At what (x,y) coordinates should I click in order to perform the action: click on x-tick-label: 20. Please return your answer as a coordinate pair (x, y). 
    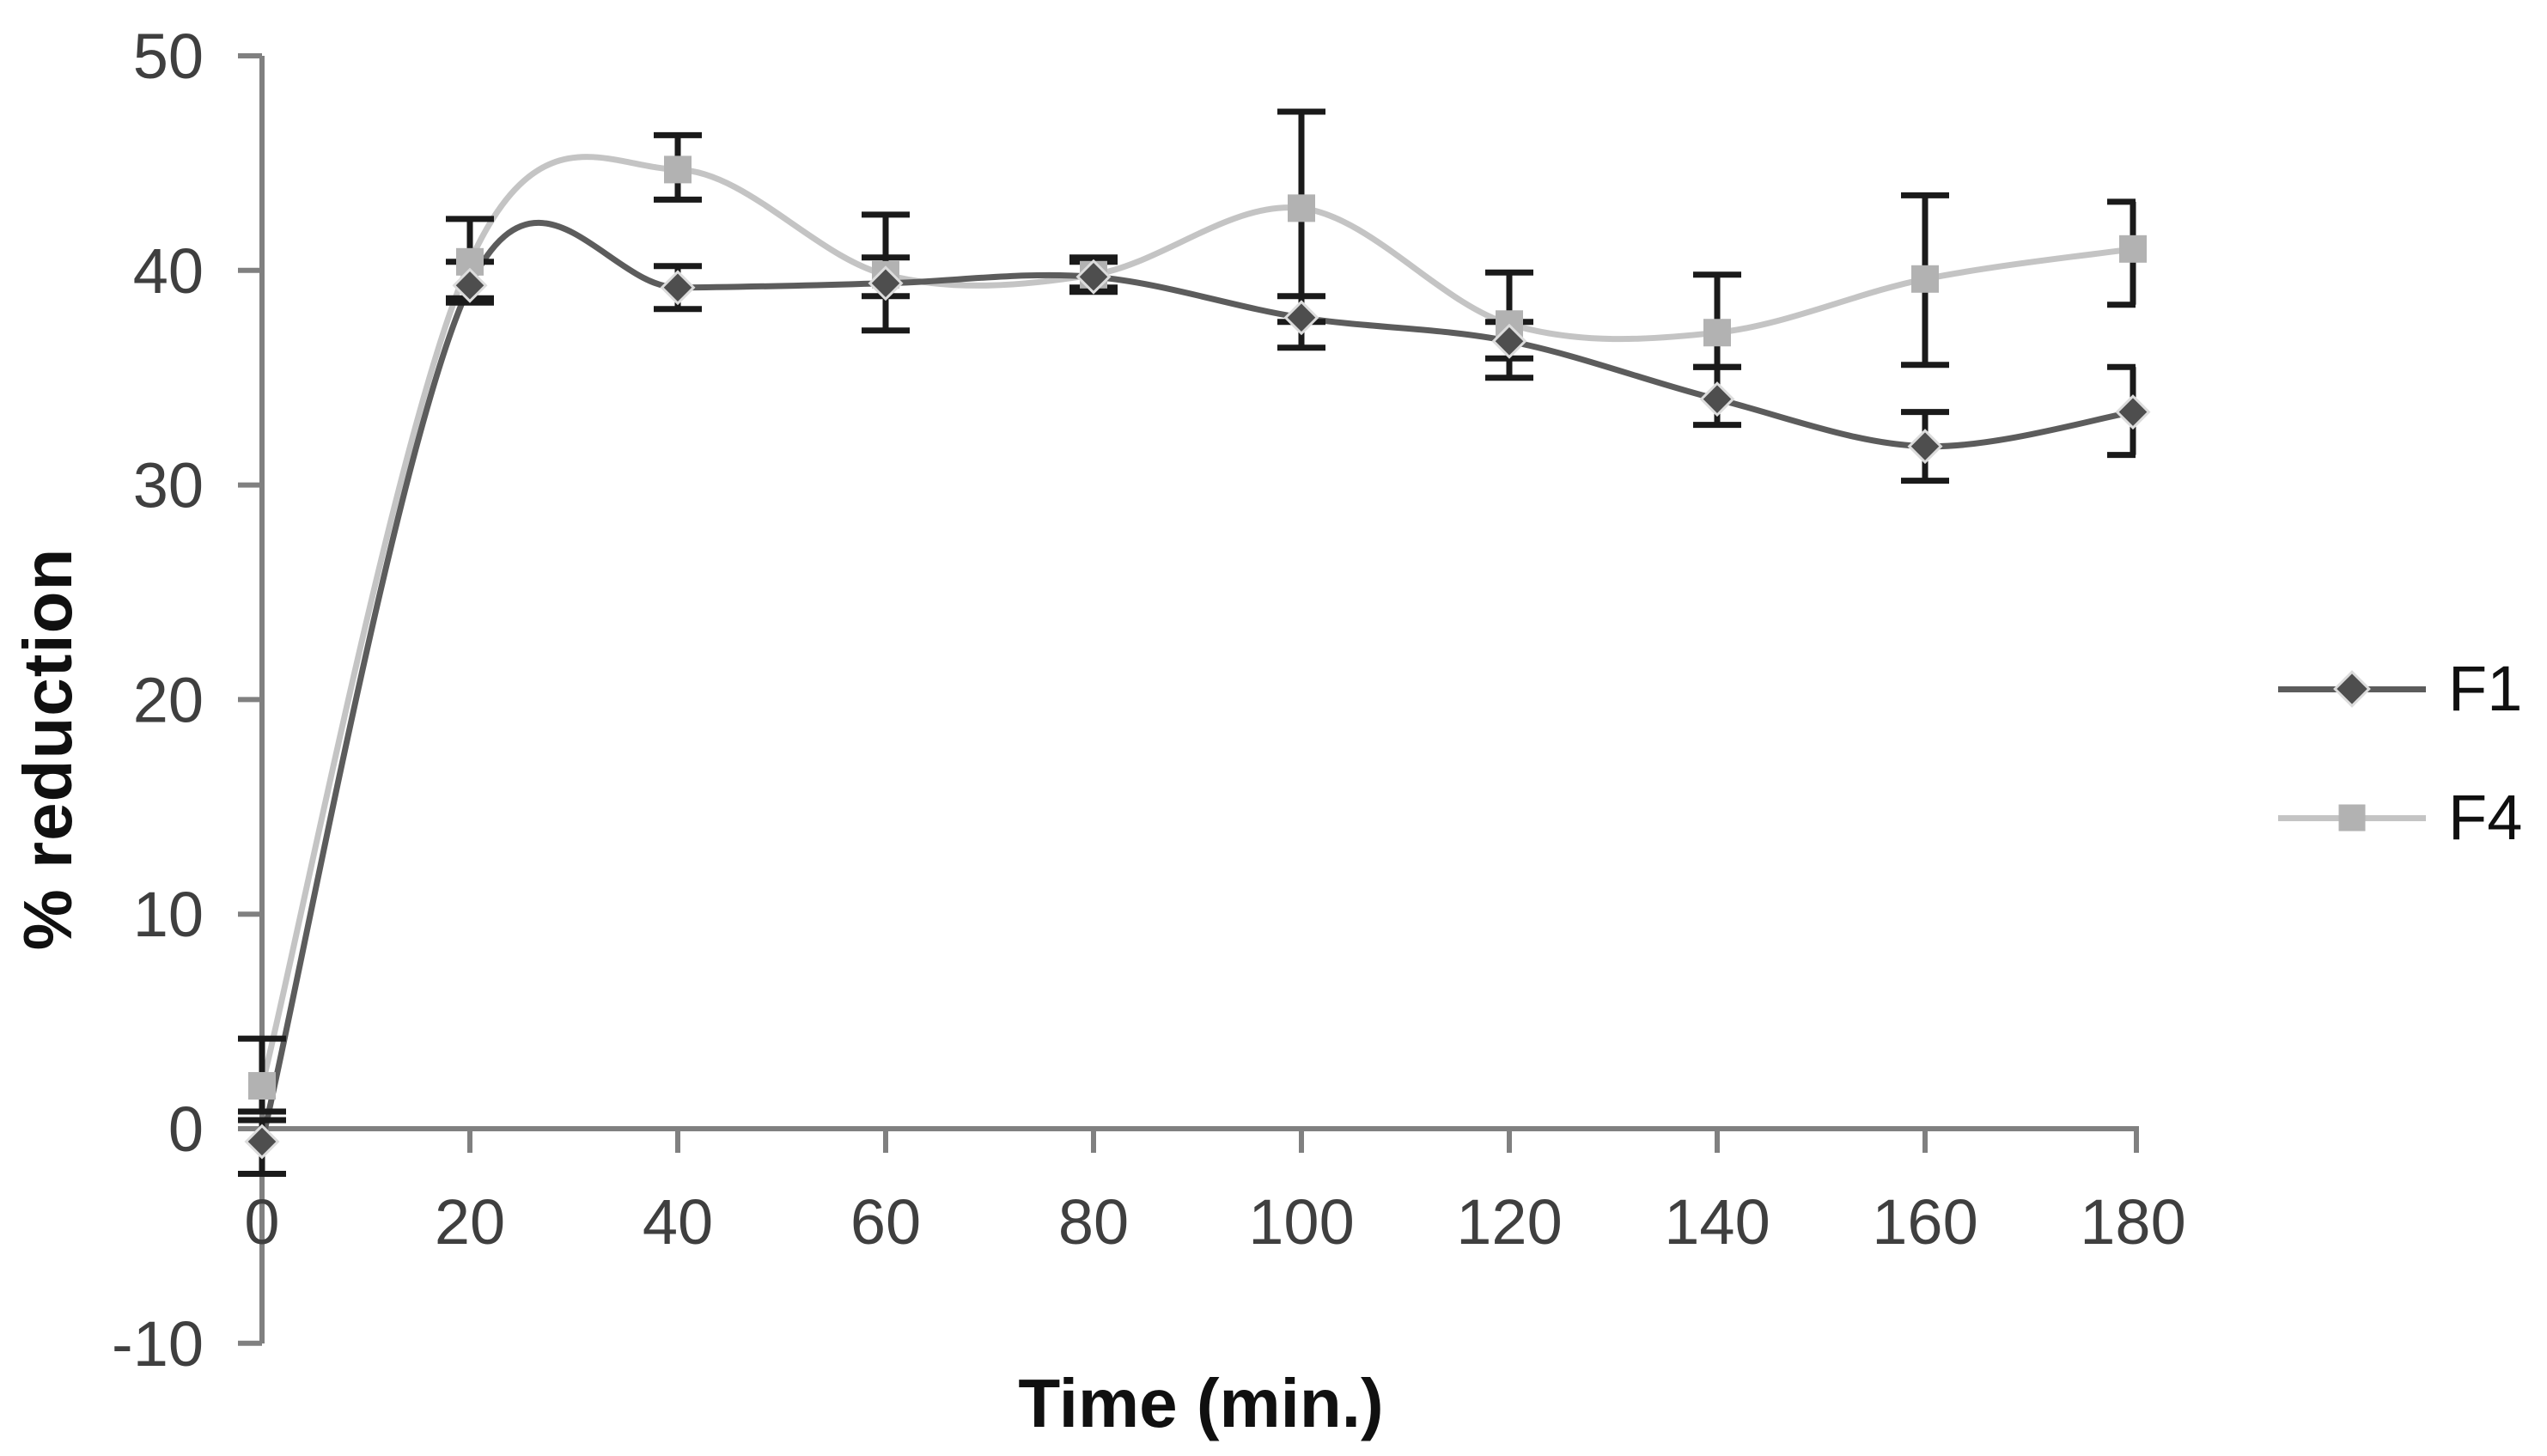
    Looking at the image, I should click on (470, 1222).